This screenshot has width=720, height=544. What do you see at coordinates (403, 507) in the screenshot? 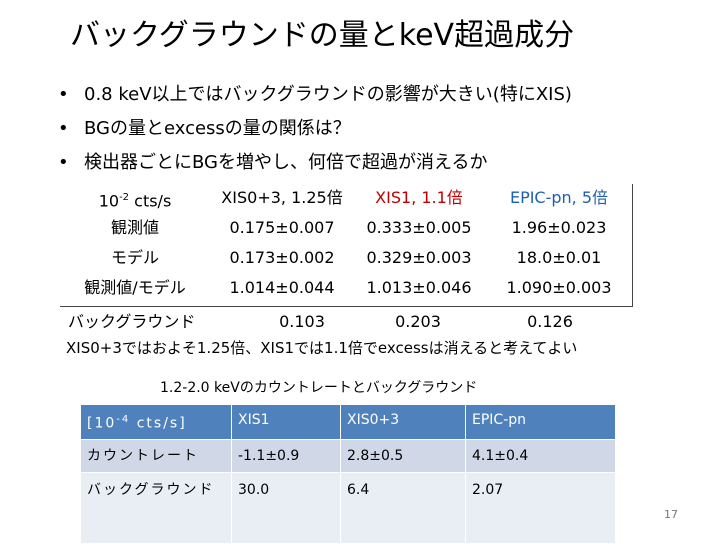
I see `cell-value: 6.4` at bounding box center [403, 507].